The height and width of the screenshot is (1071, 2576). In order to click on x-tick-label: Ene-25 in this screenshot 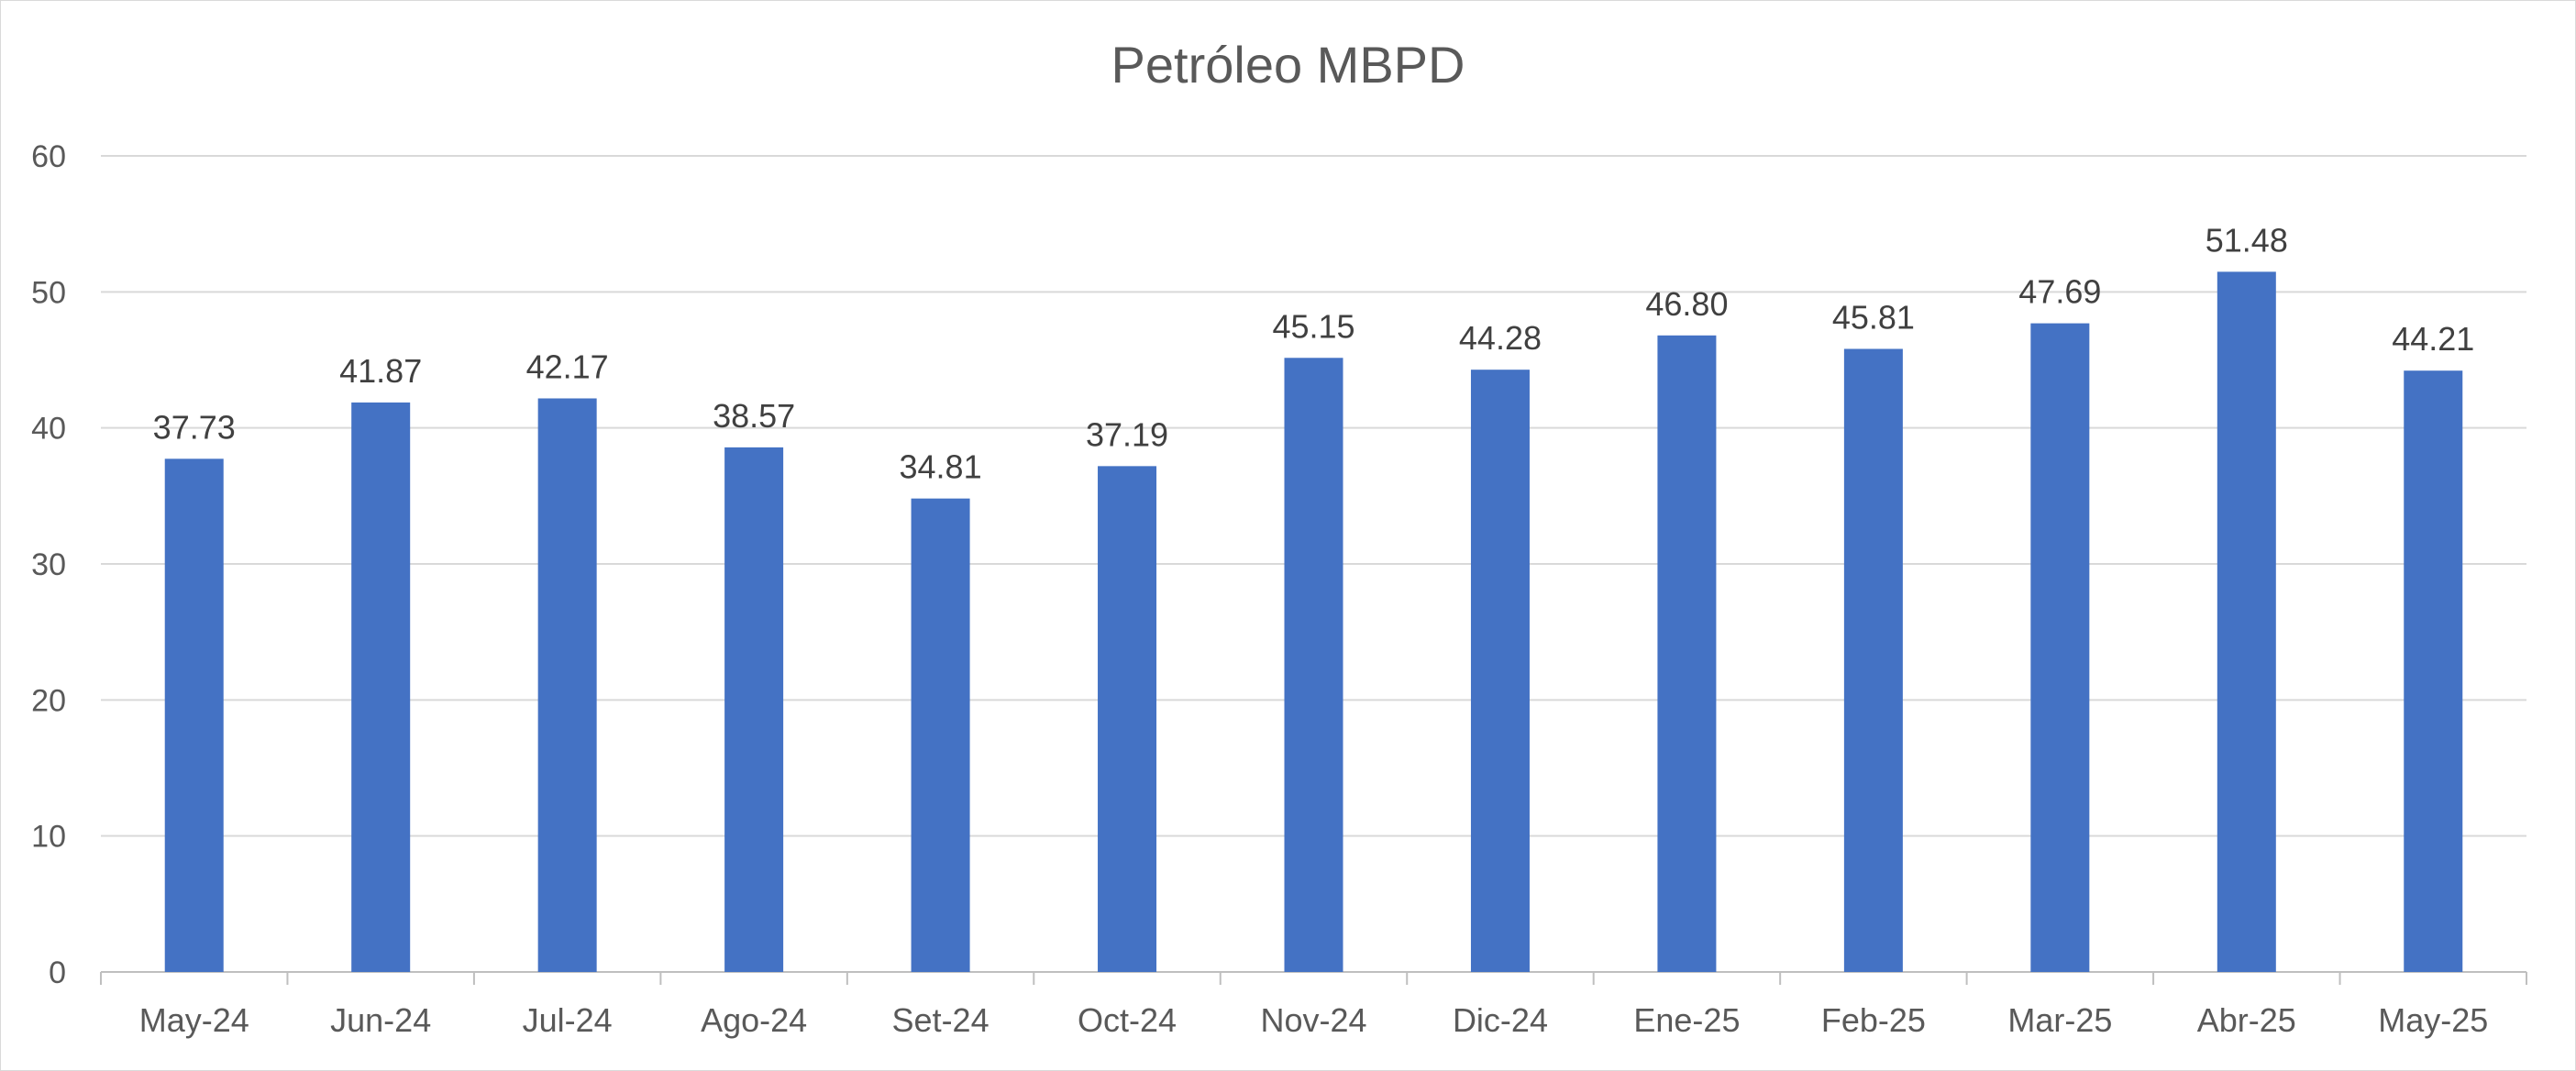, I will do `click(1686, 1020)`.